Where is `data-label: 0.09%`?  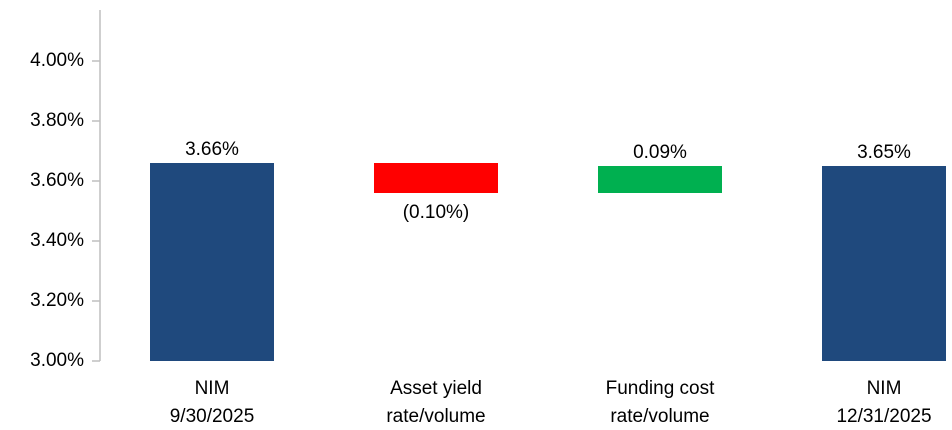 data-label: 0.09% is located at coordinates (660, 152).